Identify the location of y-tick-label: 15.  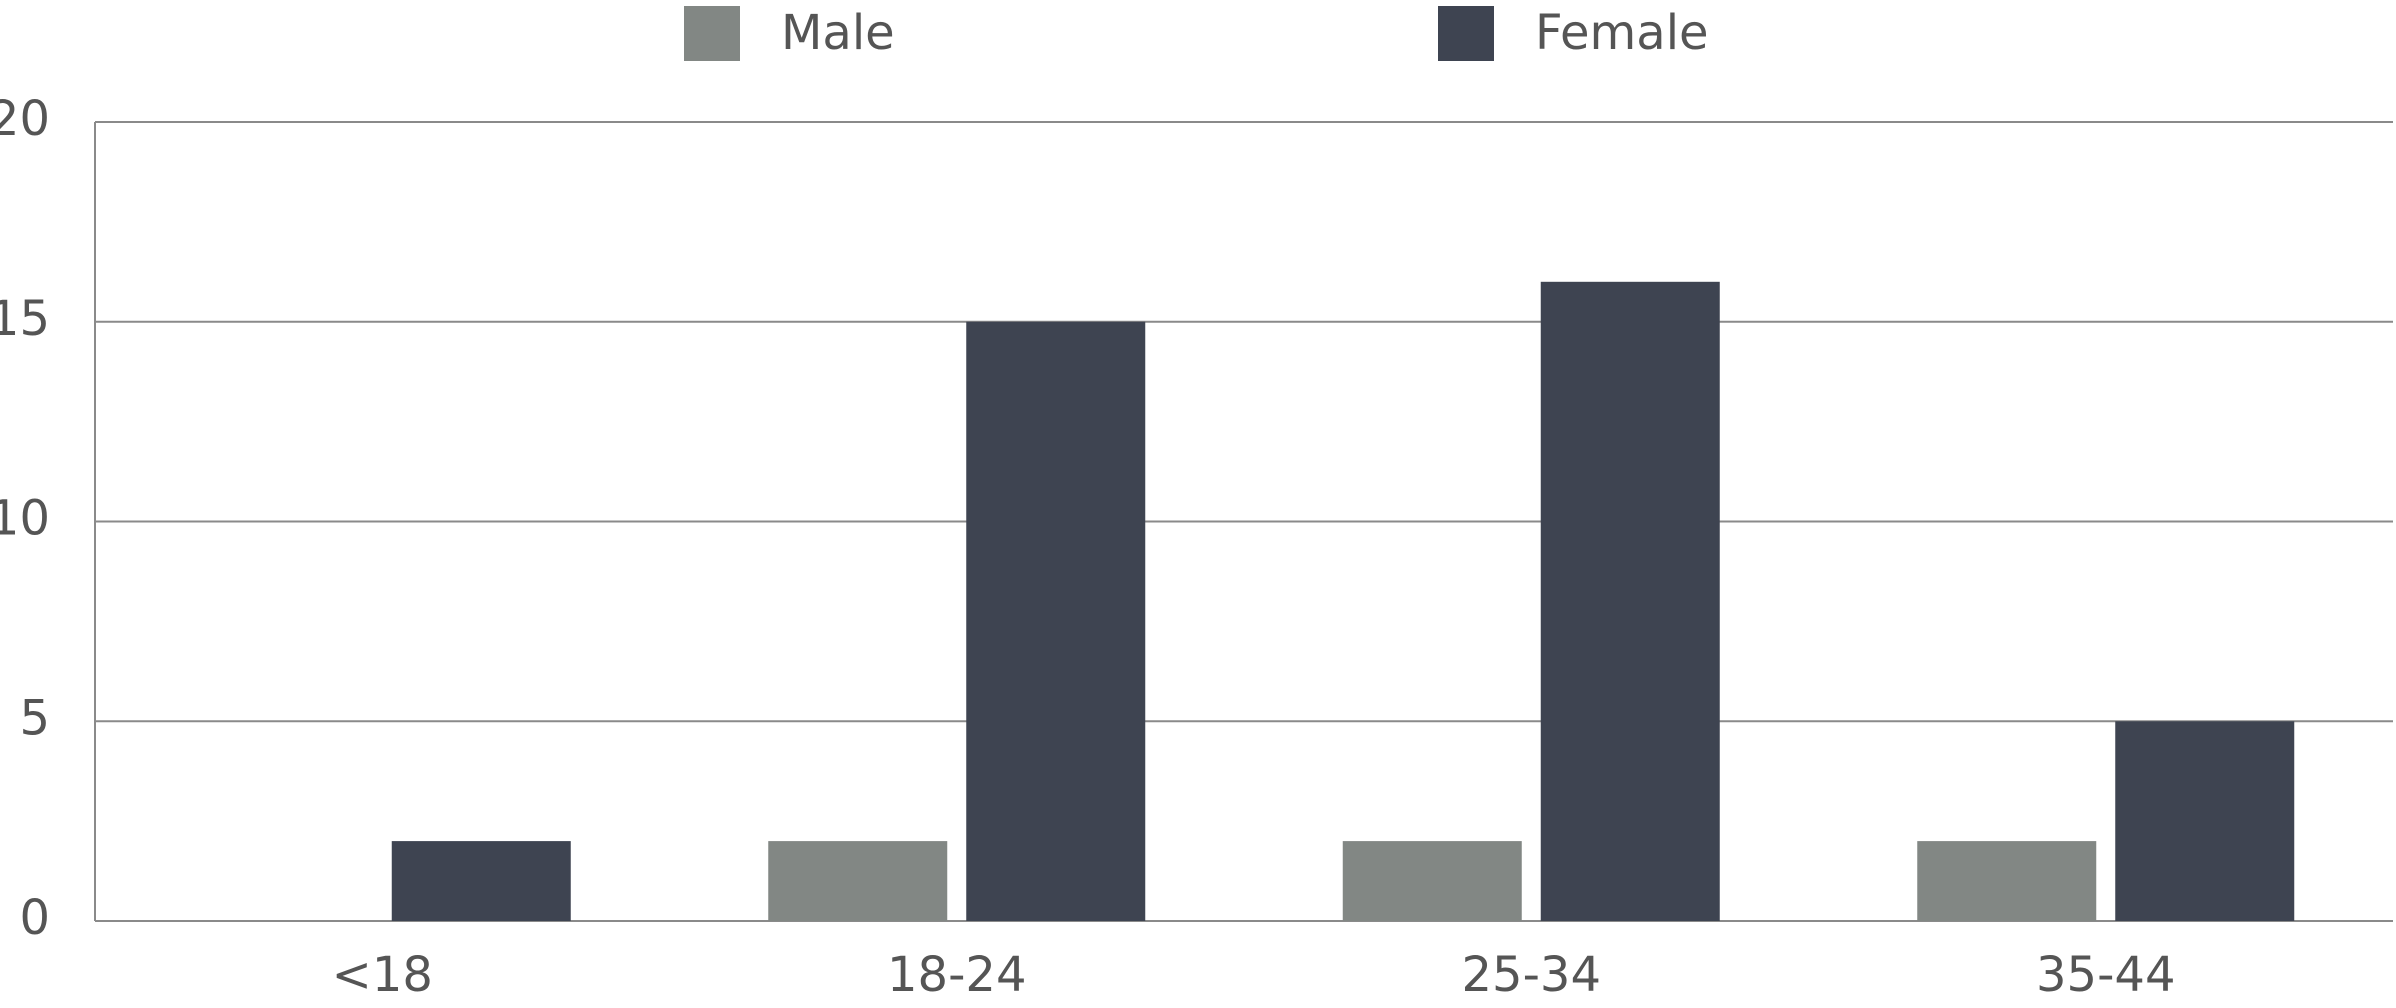
(25, 319).